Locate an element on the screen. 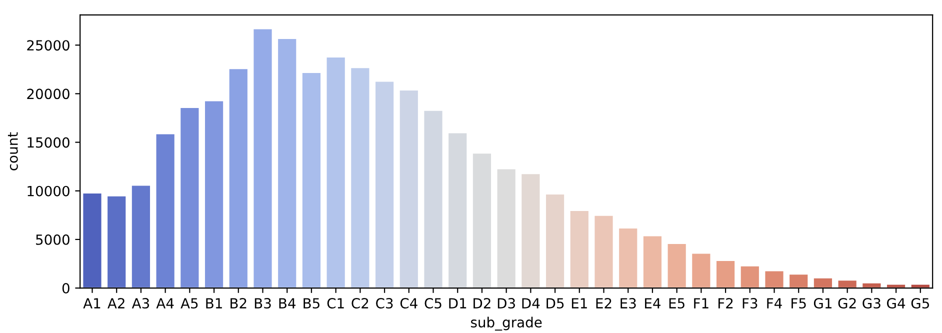  y-tick-label: 10000 is located at coordinates (49, 191).